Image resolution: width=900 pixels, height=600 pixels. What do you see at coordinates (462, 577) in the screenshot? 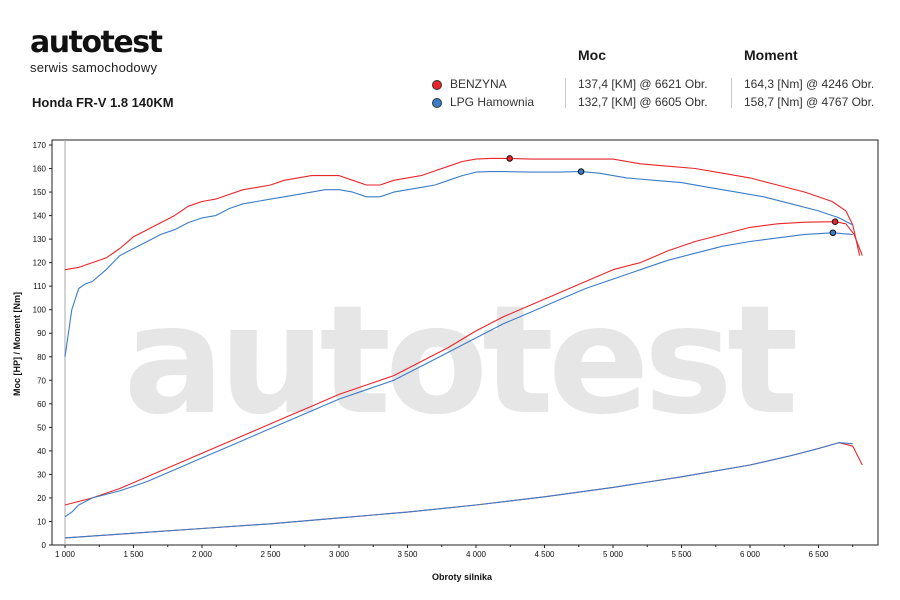
I see `x-axis-label: Obroty silnika` at bounding box center [462, 577].